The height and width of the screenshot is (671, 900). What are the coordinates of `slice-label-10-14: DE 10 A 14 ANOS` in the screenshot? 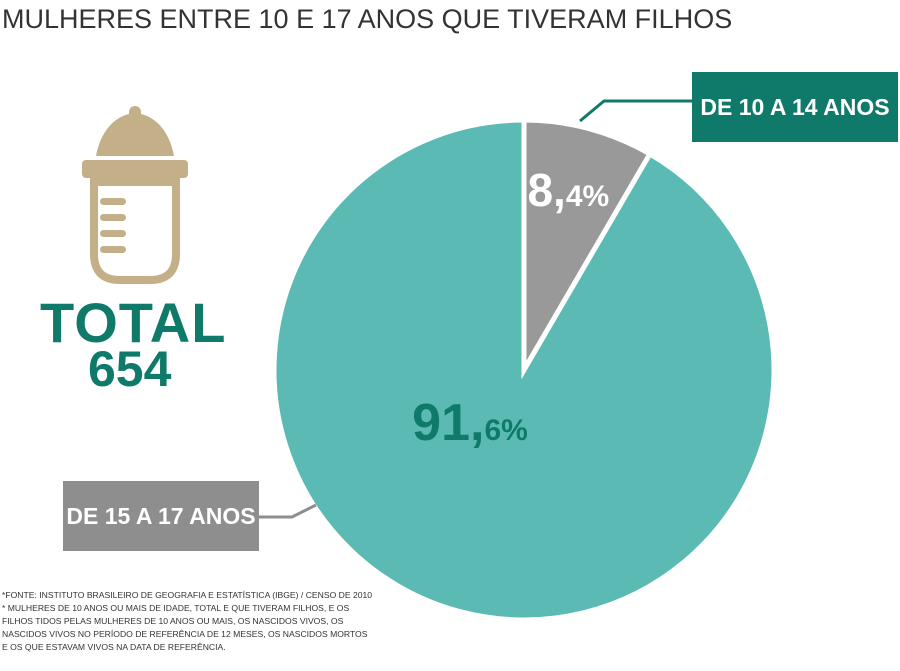 It's located at (795, 107).